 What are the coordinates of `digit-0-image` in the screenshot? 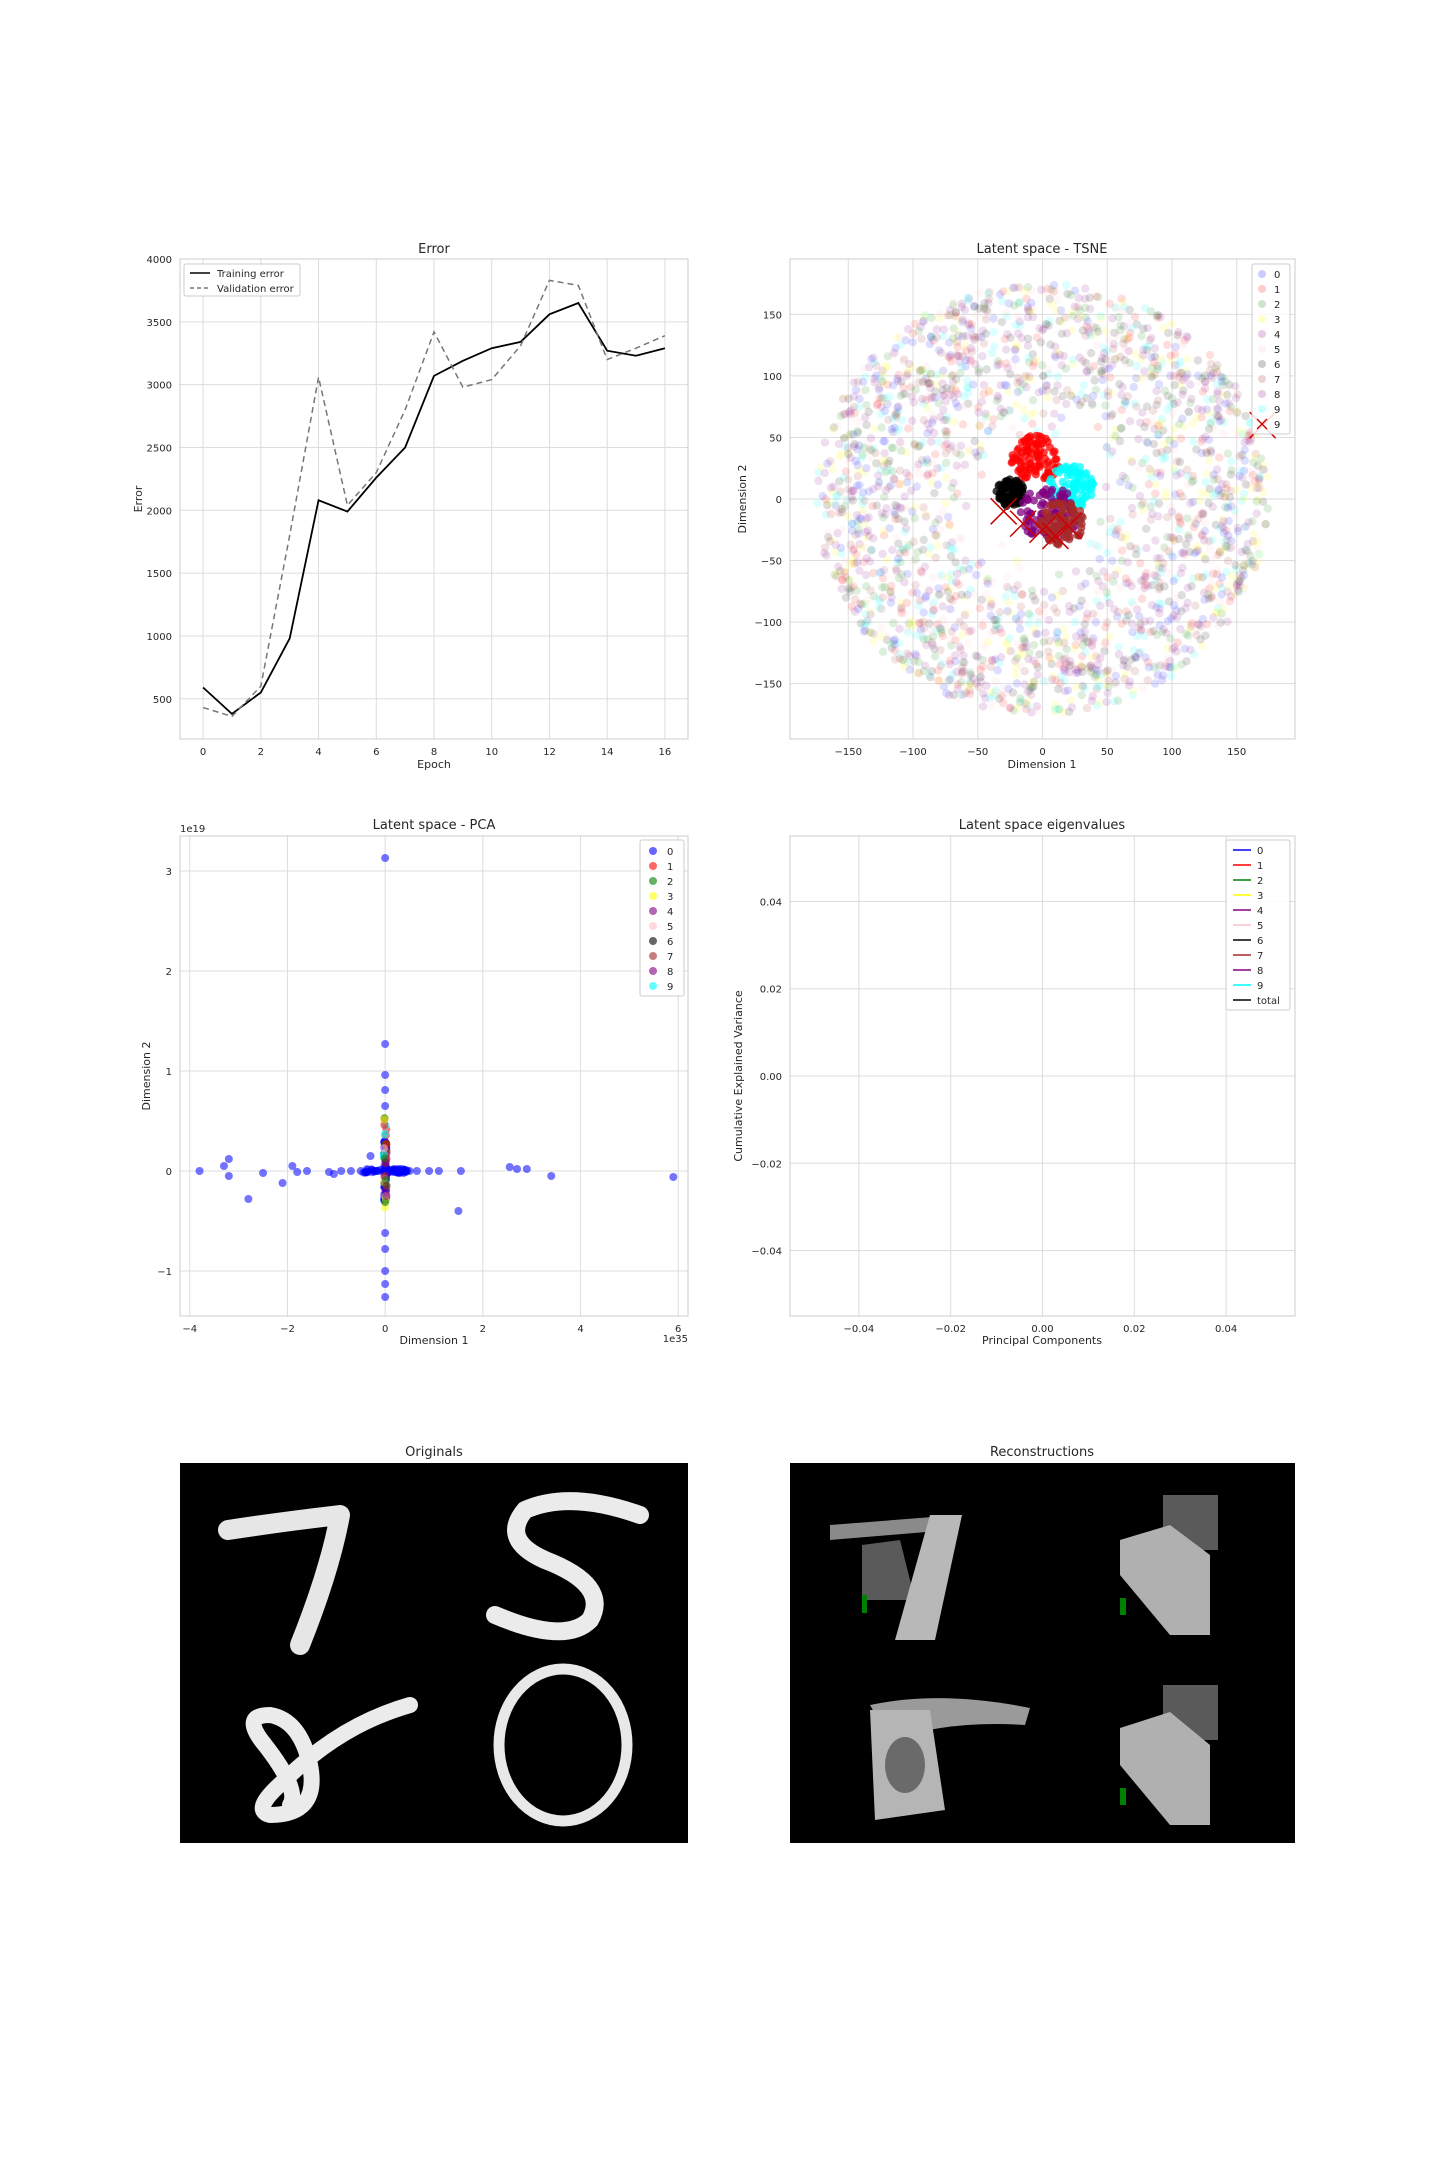 It's located at (563, 1745).